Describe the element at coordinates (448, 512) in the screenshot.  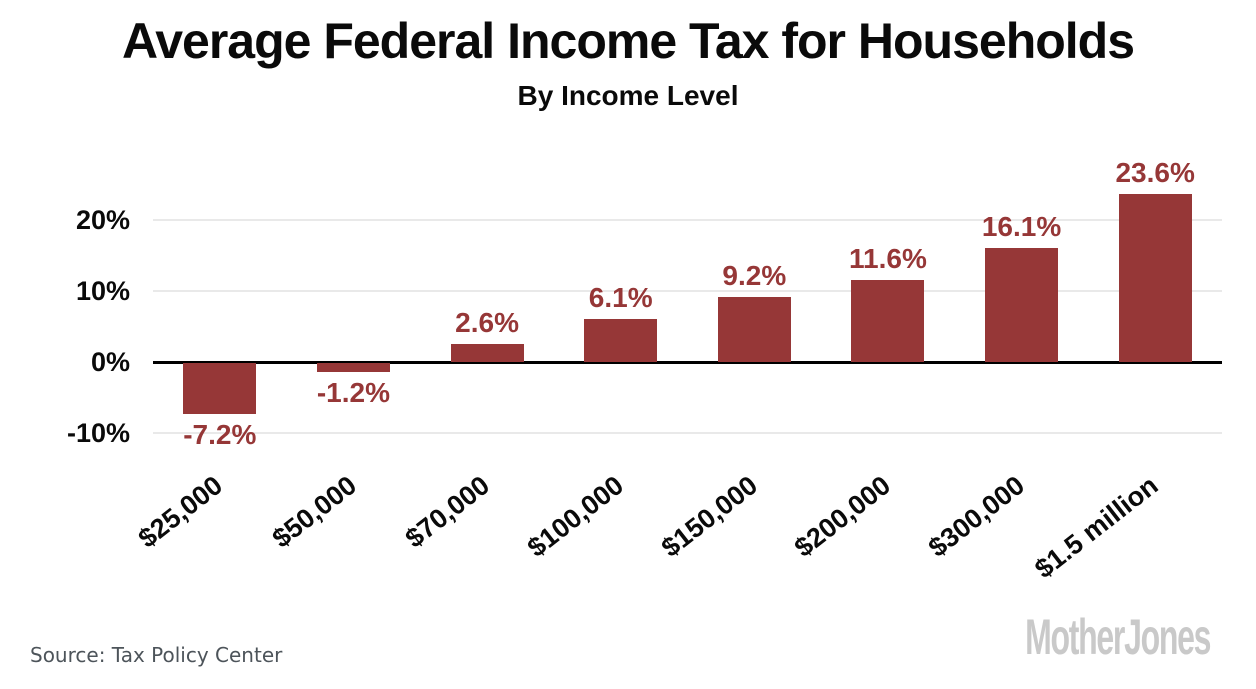
I see `x-axis-category-label: $70,000` at that location.